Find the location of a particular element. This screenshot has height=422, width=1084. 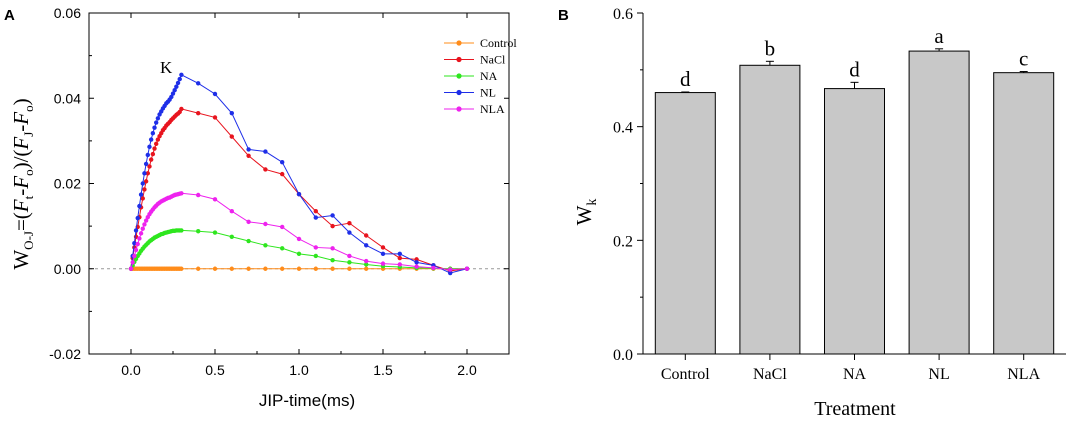

bar-group-nacl: NaCl b is located at coordinates (770, 209).